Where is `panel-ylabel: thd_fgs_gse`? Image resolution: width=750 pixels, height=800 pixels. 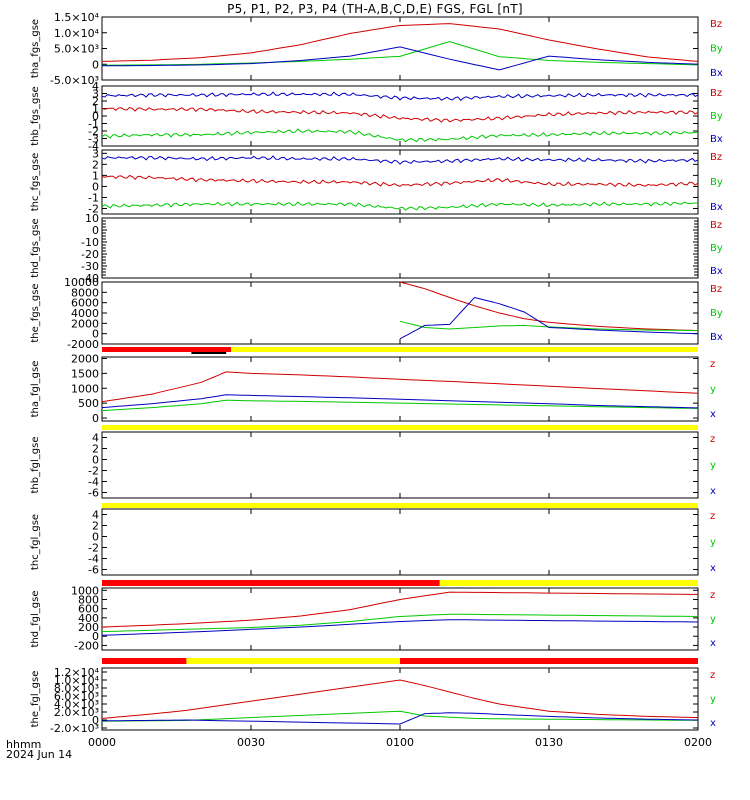
panel-ylabel: thd_fgs_gse is located at coordinates (35, 247).